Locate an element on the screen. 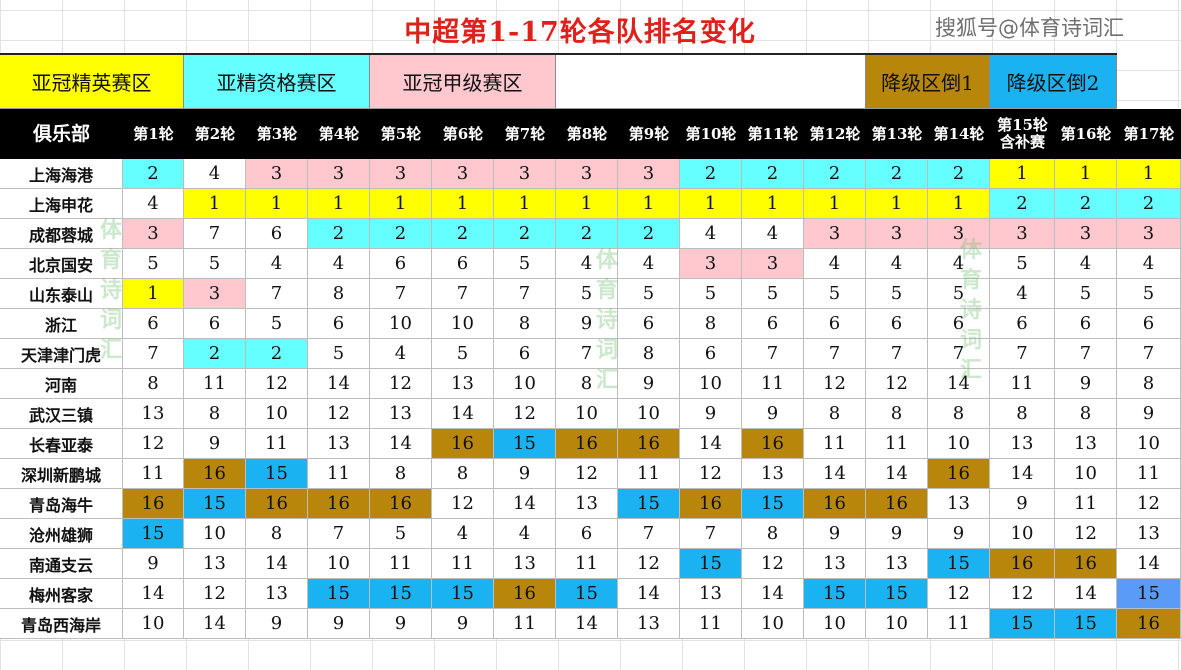  team-name: 上海申花 is located at coordinates (61, 204).